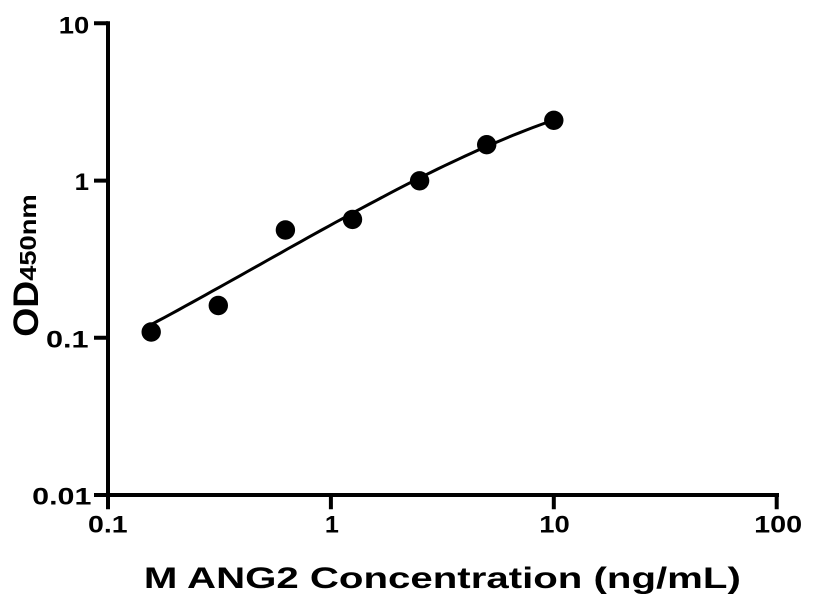  What do you see at coordinates (442, 578) in the screenshot?
I see `svg-text: M ANG2 Concentration (ng/mL)` at bounding box center [442, 578].